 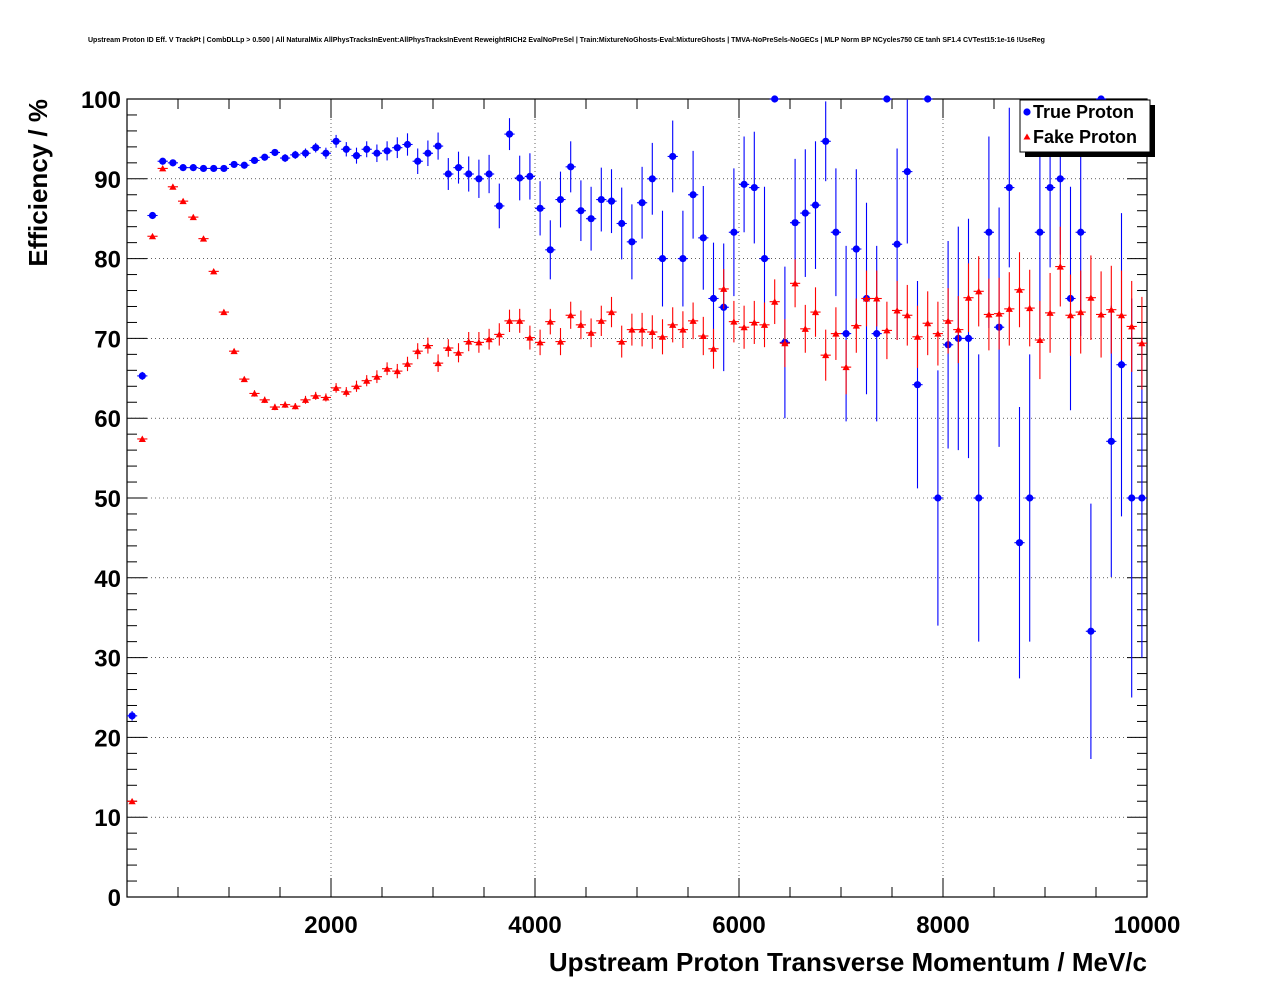 What do you see at coordinates (107, 180) in the screenshot?
I see `y-tick-label: 90` at bounding box center [107, 180].